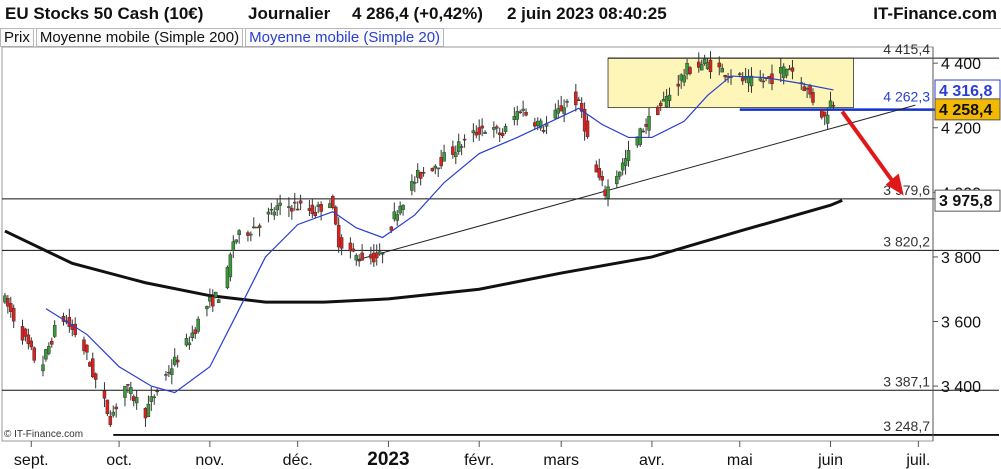  What do you see at coordinates (906, 241) in the screenshot?
I see `level-label: 3 820,2` at bounding box center [906, 241].